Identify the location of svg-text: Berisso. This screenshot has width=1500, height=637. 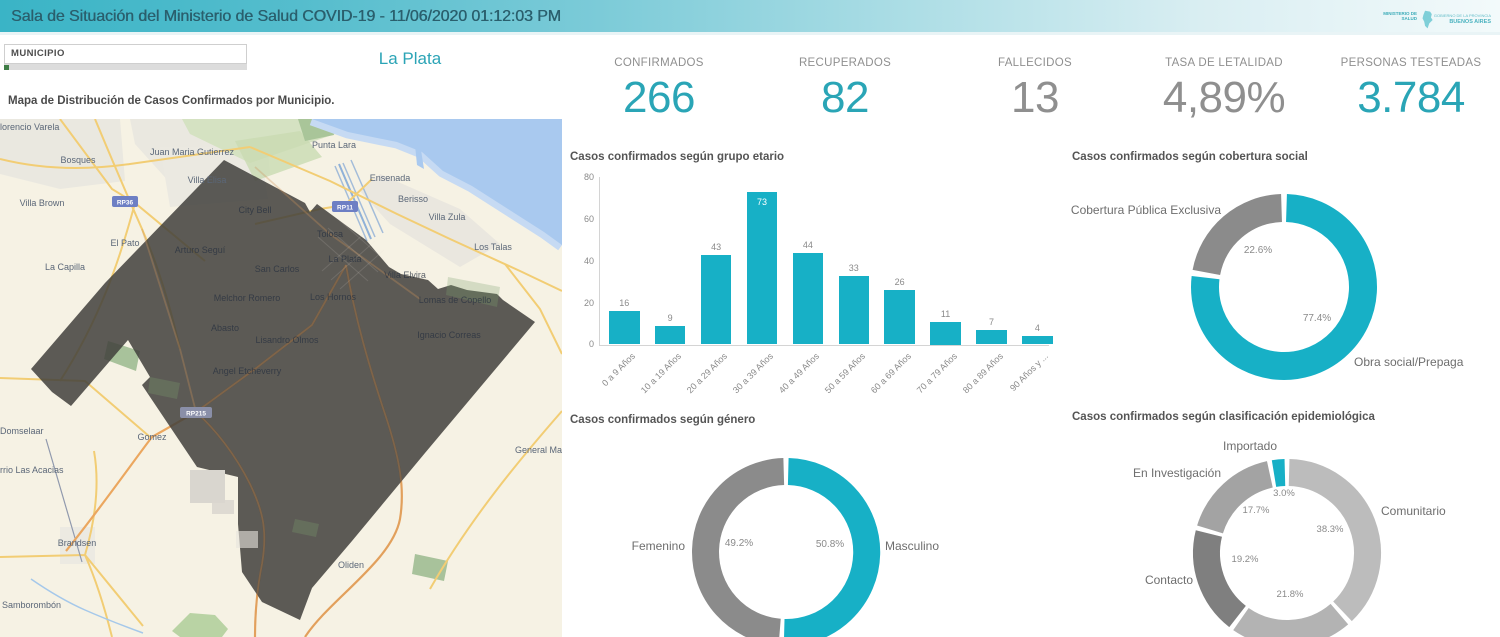
(413, 199).